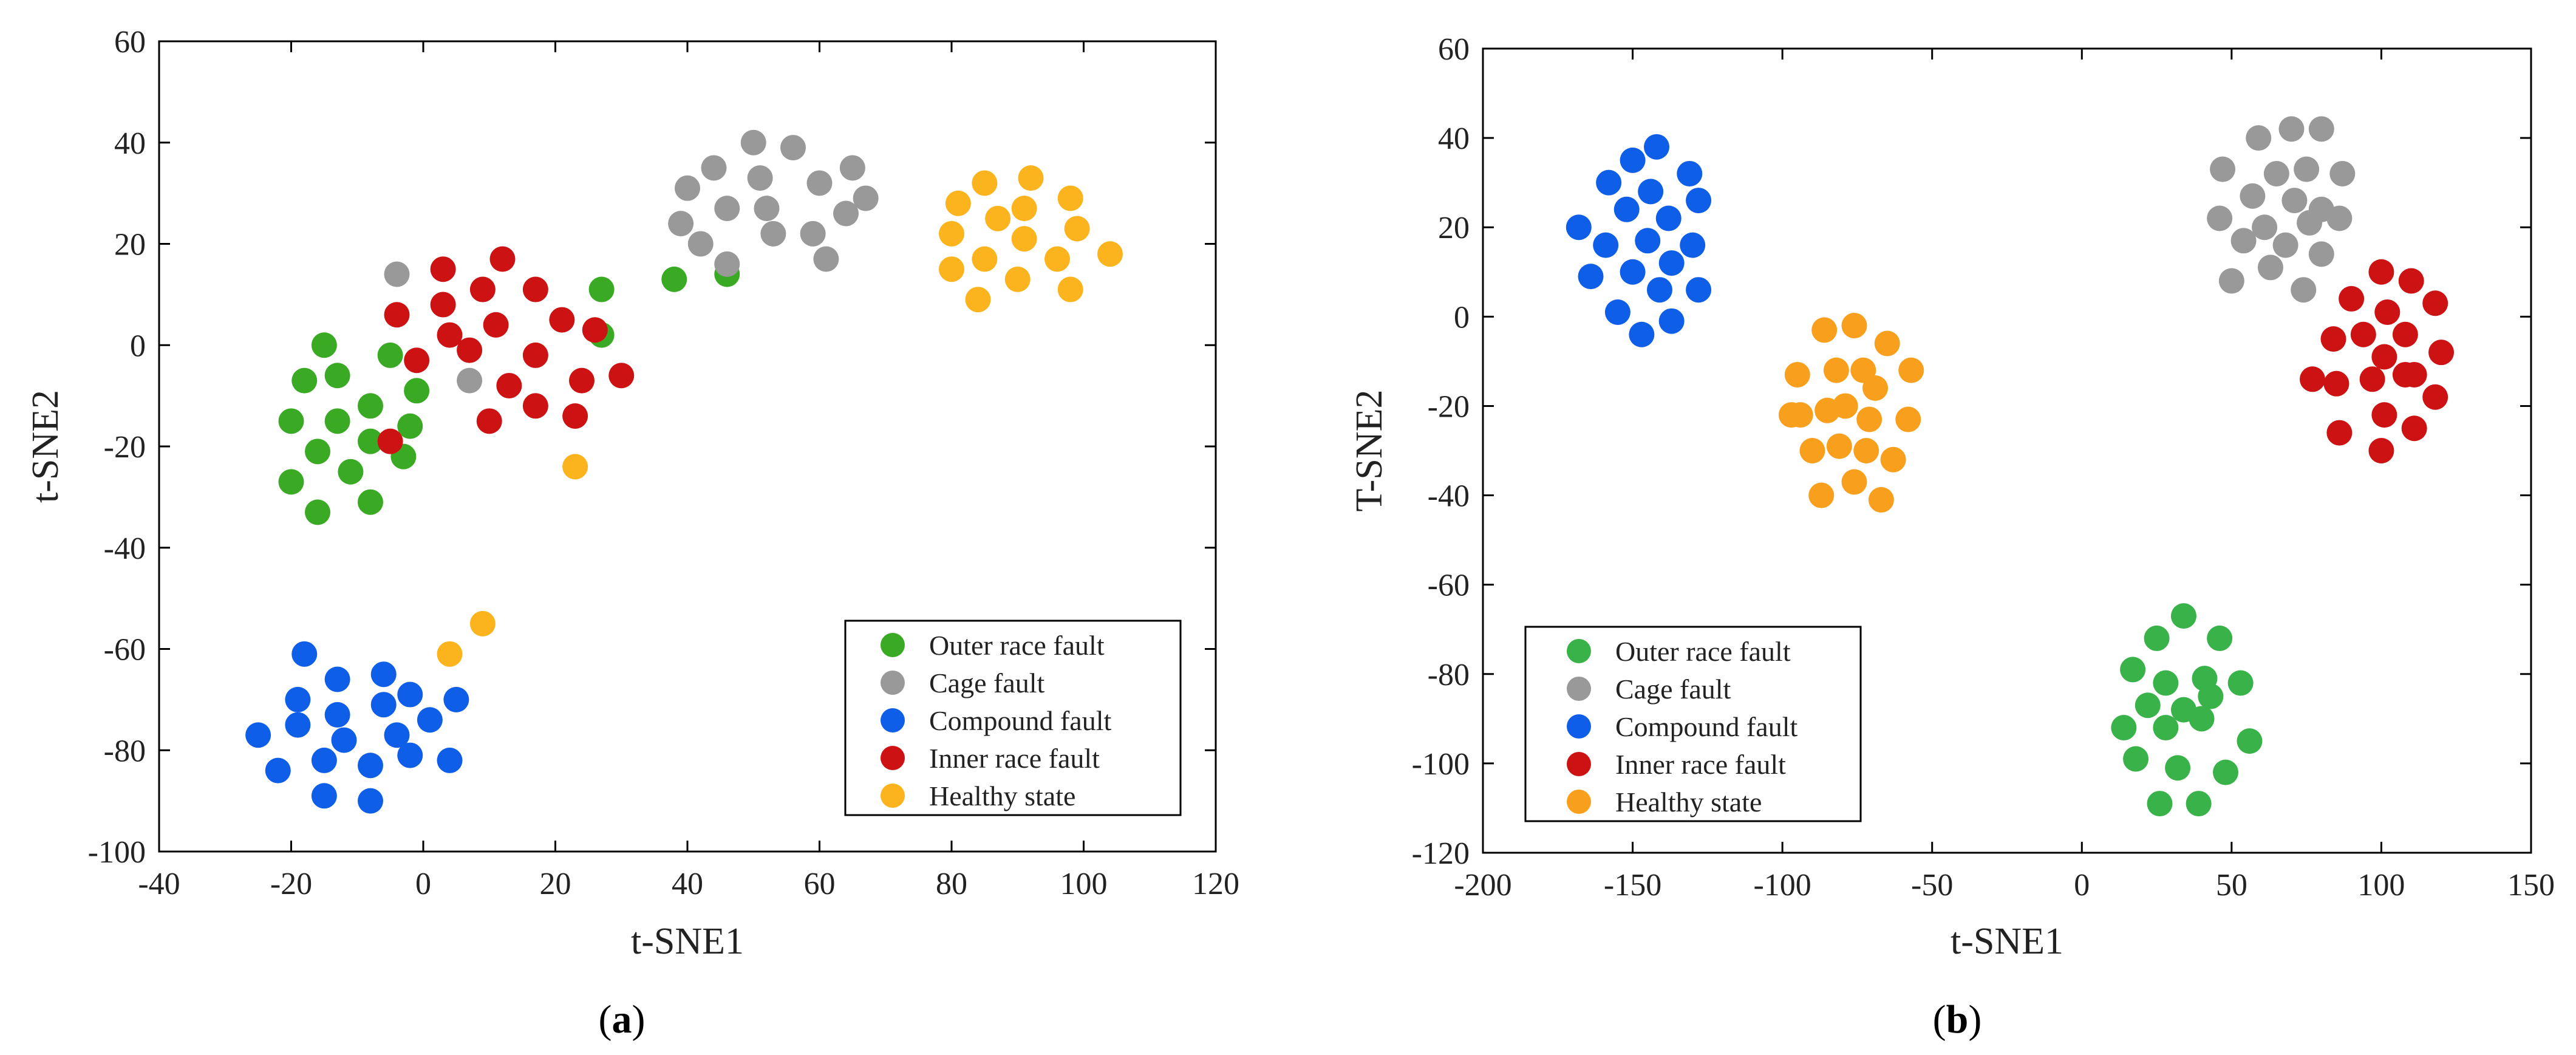 This screenshot has width=2576, height=1055. What do you see at coordinates (1370, 451) in the screenshot?
I see `panel-b-ylabel: T-SNE2` at bounding box center [1370, 451].